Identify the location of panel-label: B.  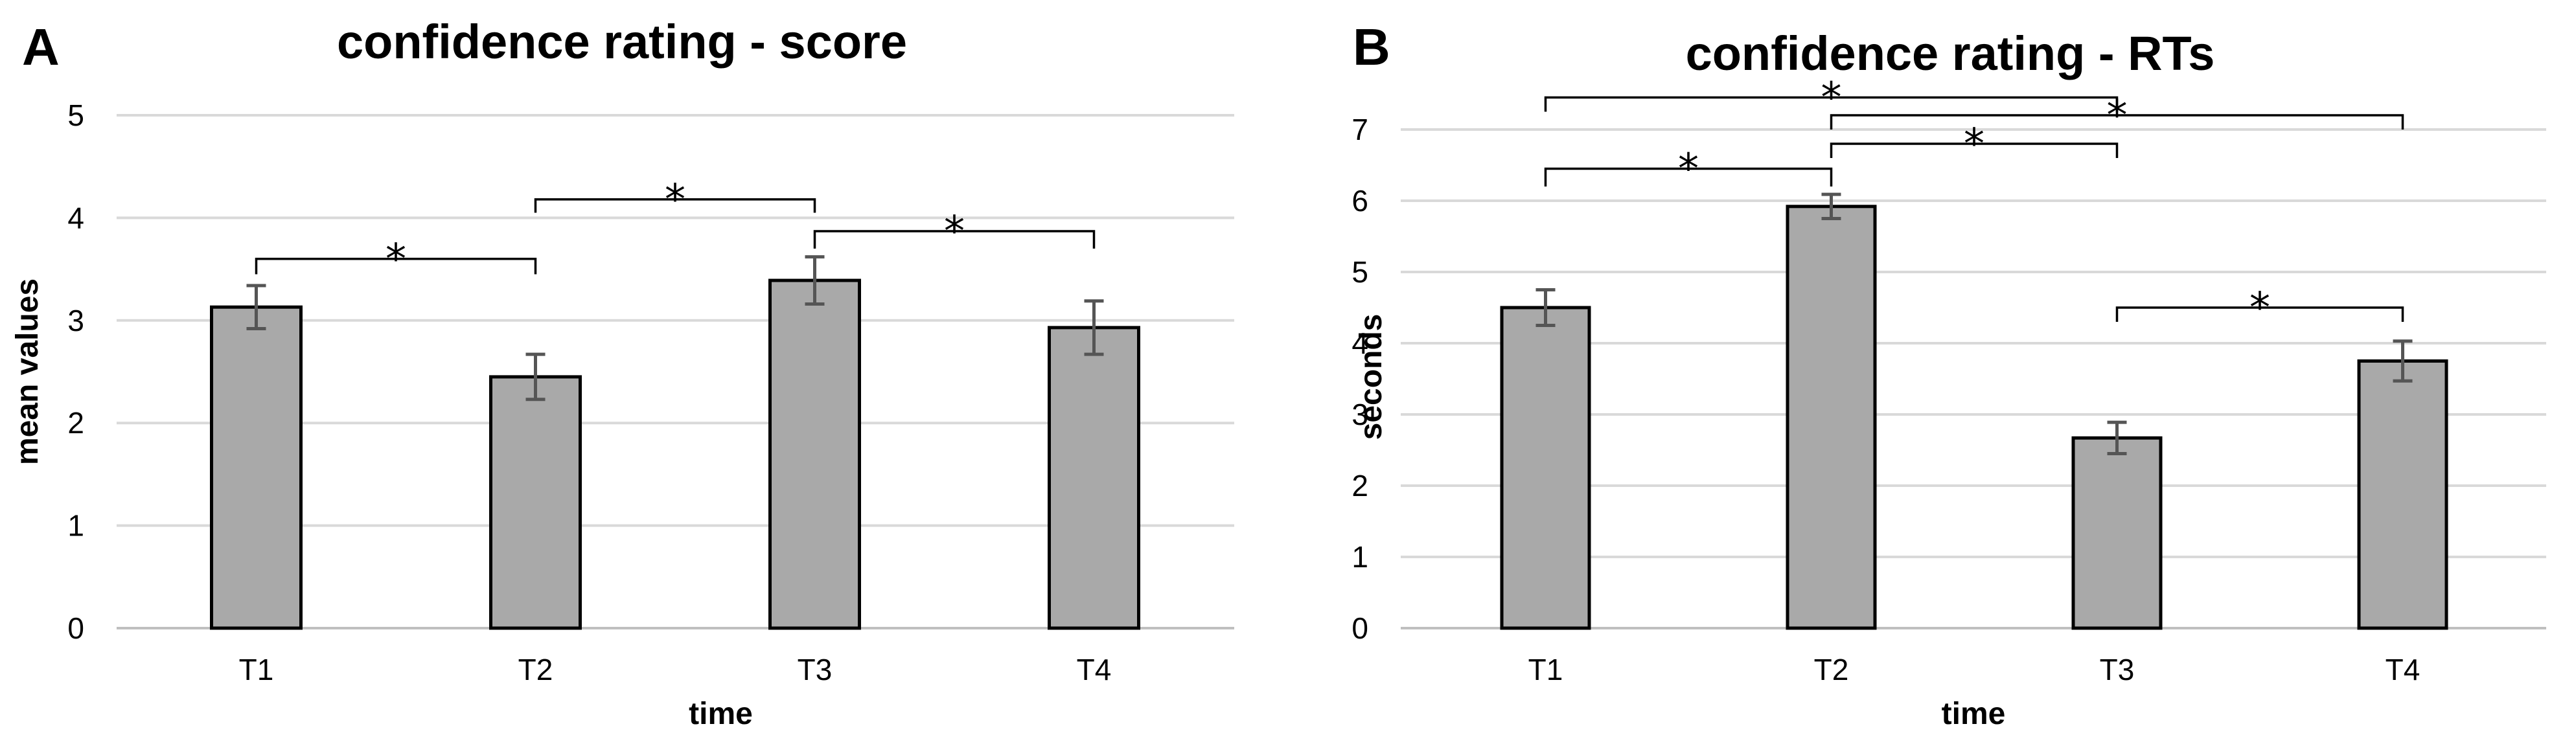
(1371, 47).